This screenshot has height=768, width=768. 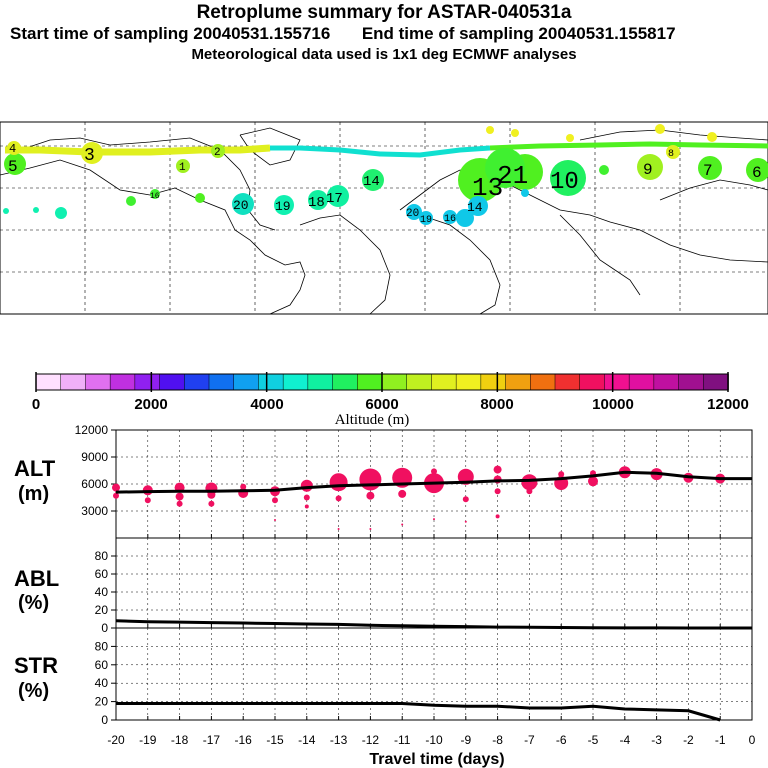 What do you see at coordinates (35, 468) in the screenshot?
I see `alt-label: ALT` at bounding box center [35, 468].